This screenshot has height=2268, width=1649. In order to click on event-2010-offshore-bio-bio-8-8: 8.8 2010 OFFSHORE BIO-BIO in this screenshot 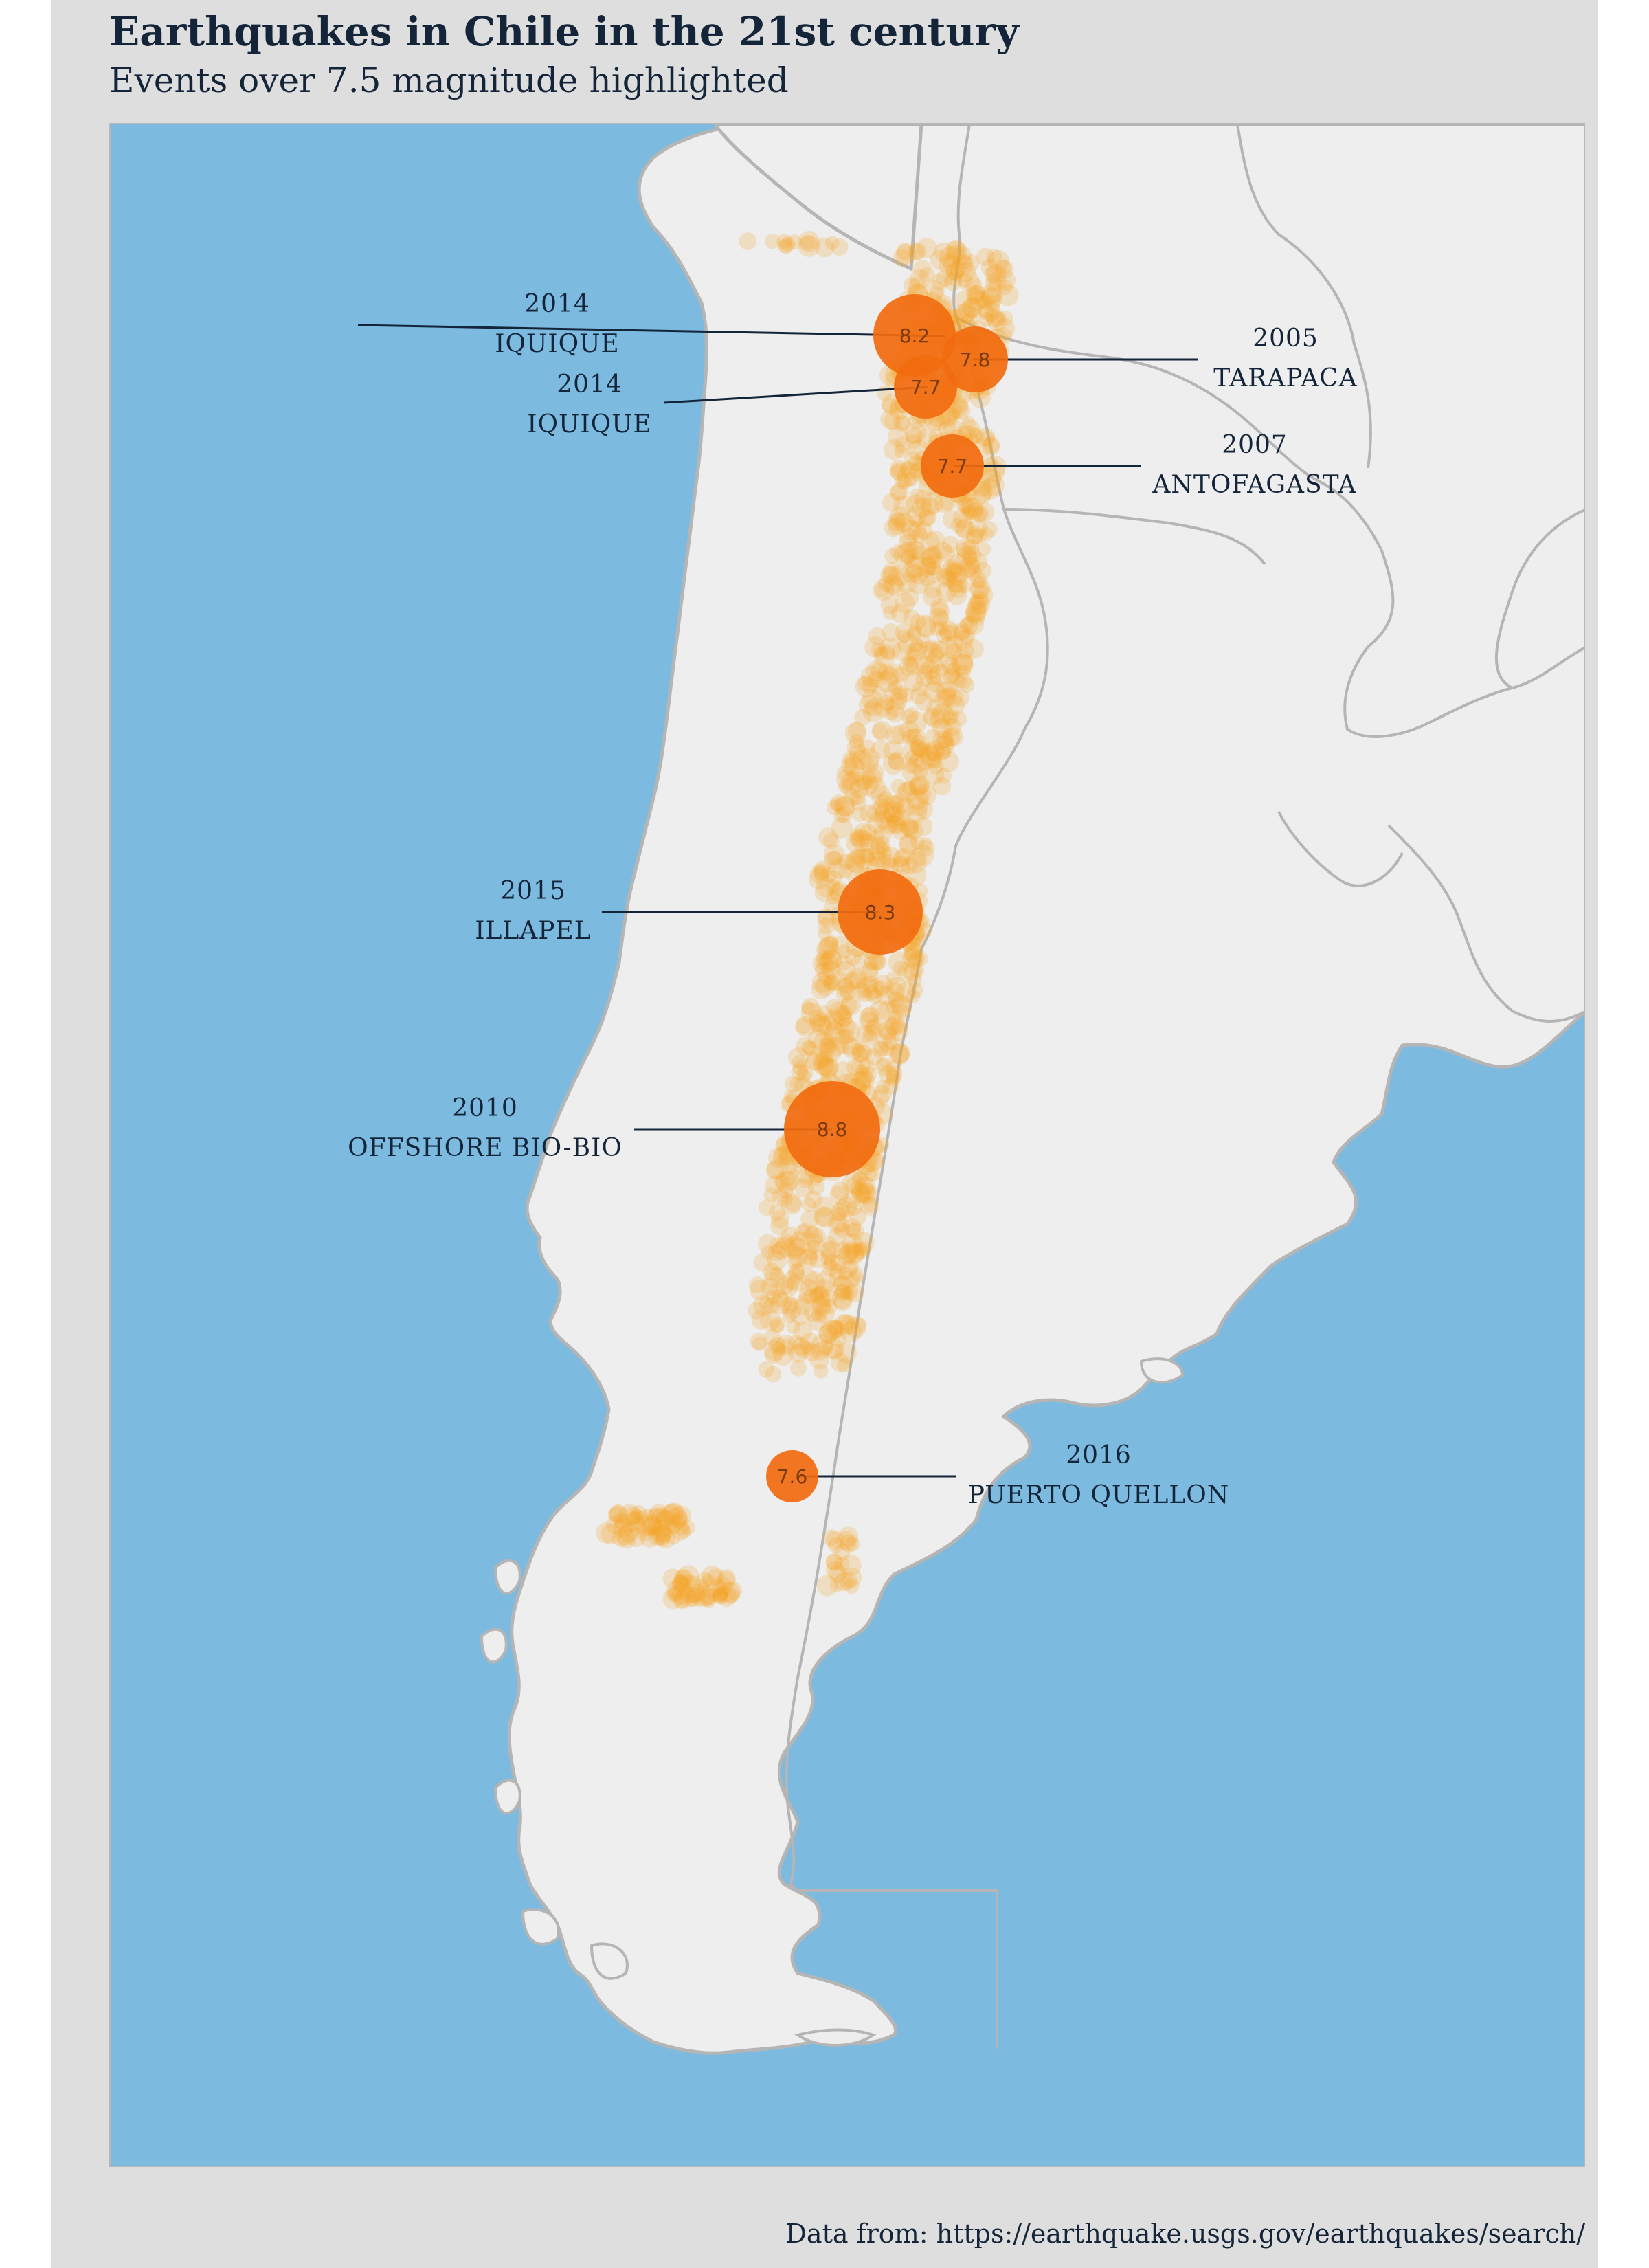, I will do `click(614, 1129)`.